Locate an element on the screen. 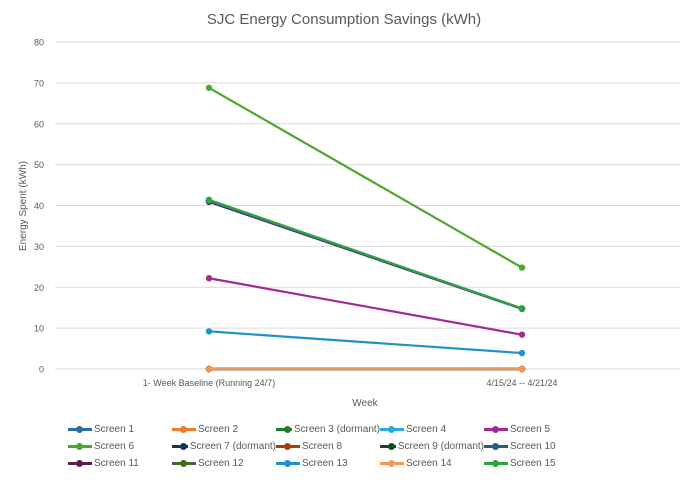  legend-label: Screen 7 (dormant) is located at coordinates (232, 446).